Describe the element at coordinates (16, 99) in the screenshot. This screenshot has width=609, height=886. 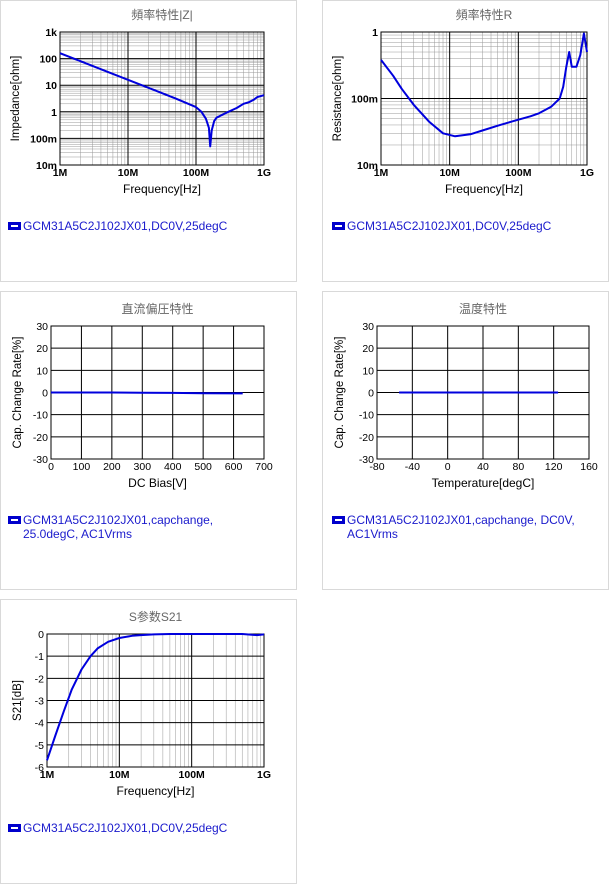
I see `y-axis-label: Impedance[ohm]` at that location.